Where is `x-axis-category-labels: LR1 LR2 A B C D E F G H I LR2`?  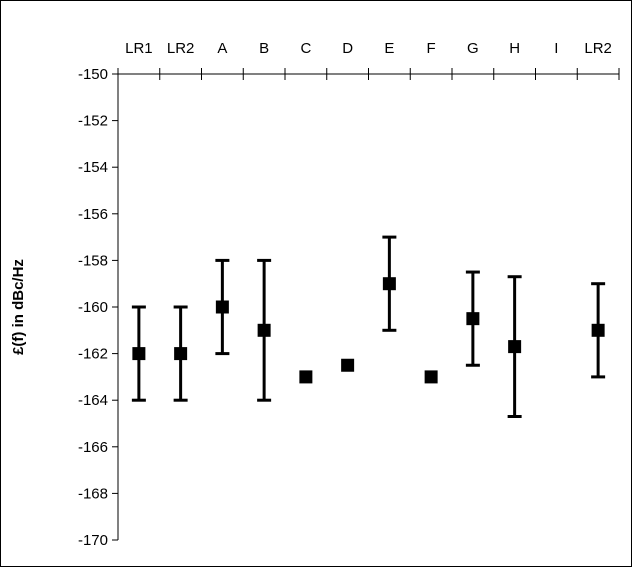
x-axis-category-labels: LR1 LR2 A B C D E F G H I LR2 is located at coordinates (368, 48).